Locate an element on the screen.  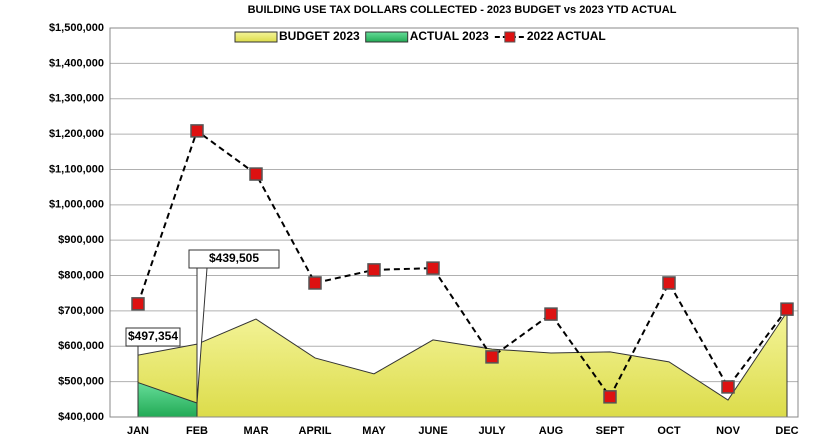
x-tick-label: NOV is located at coordinates (728, 431).